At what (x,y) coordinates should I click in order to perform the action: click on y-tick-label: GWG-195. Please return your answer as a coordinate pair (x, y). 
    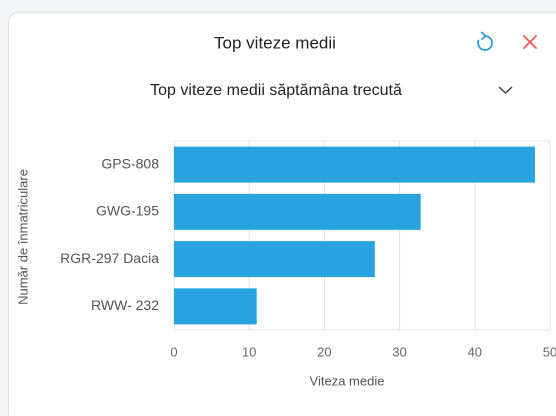
    Looking at the image, I should click on (127, 211).